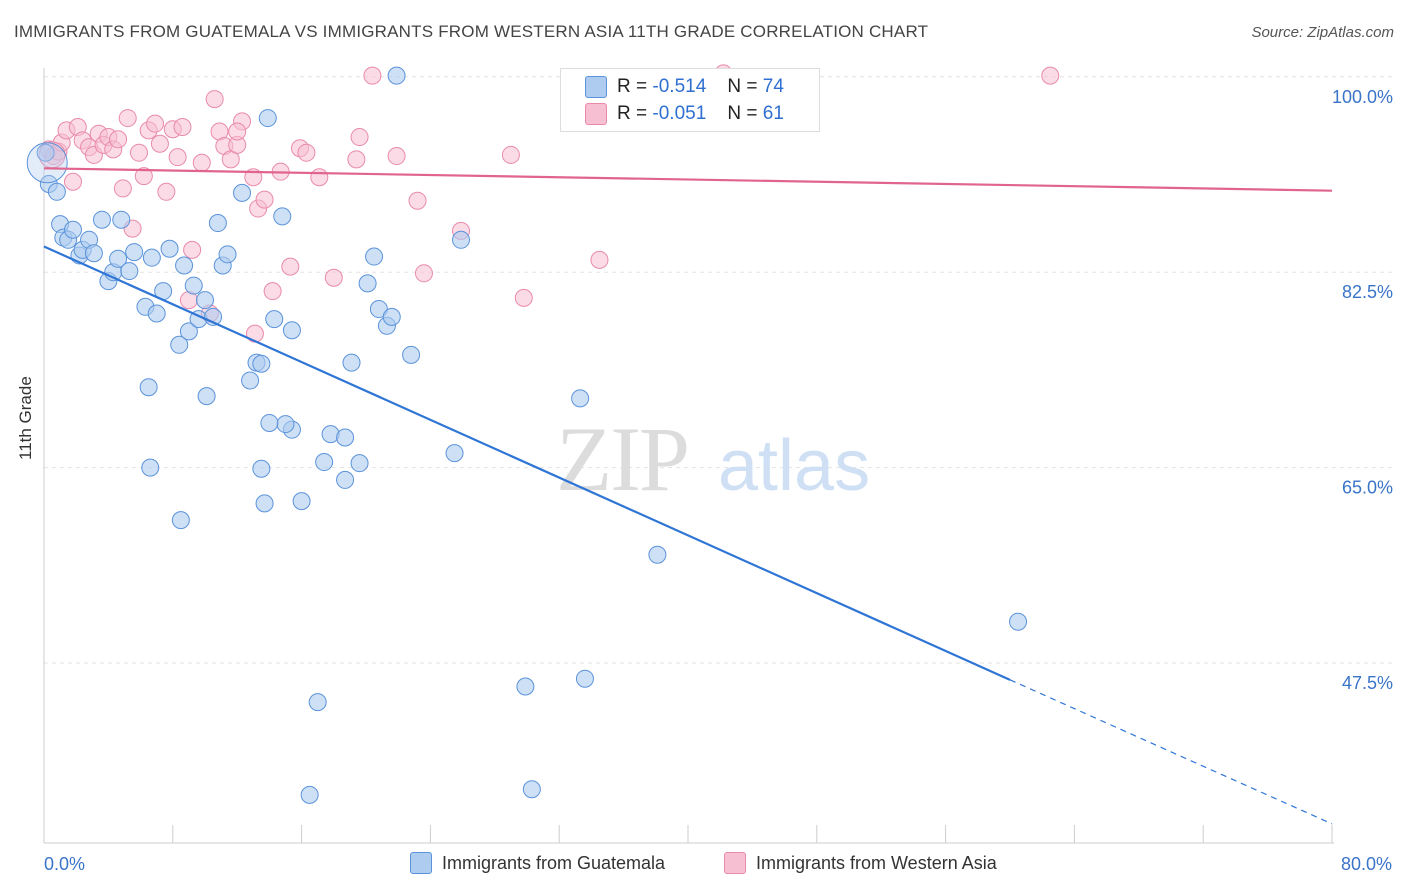 This screenshot has height=892, width=1406. I want to click on y-tick-label: 65.0%, so click(1367, 488).